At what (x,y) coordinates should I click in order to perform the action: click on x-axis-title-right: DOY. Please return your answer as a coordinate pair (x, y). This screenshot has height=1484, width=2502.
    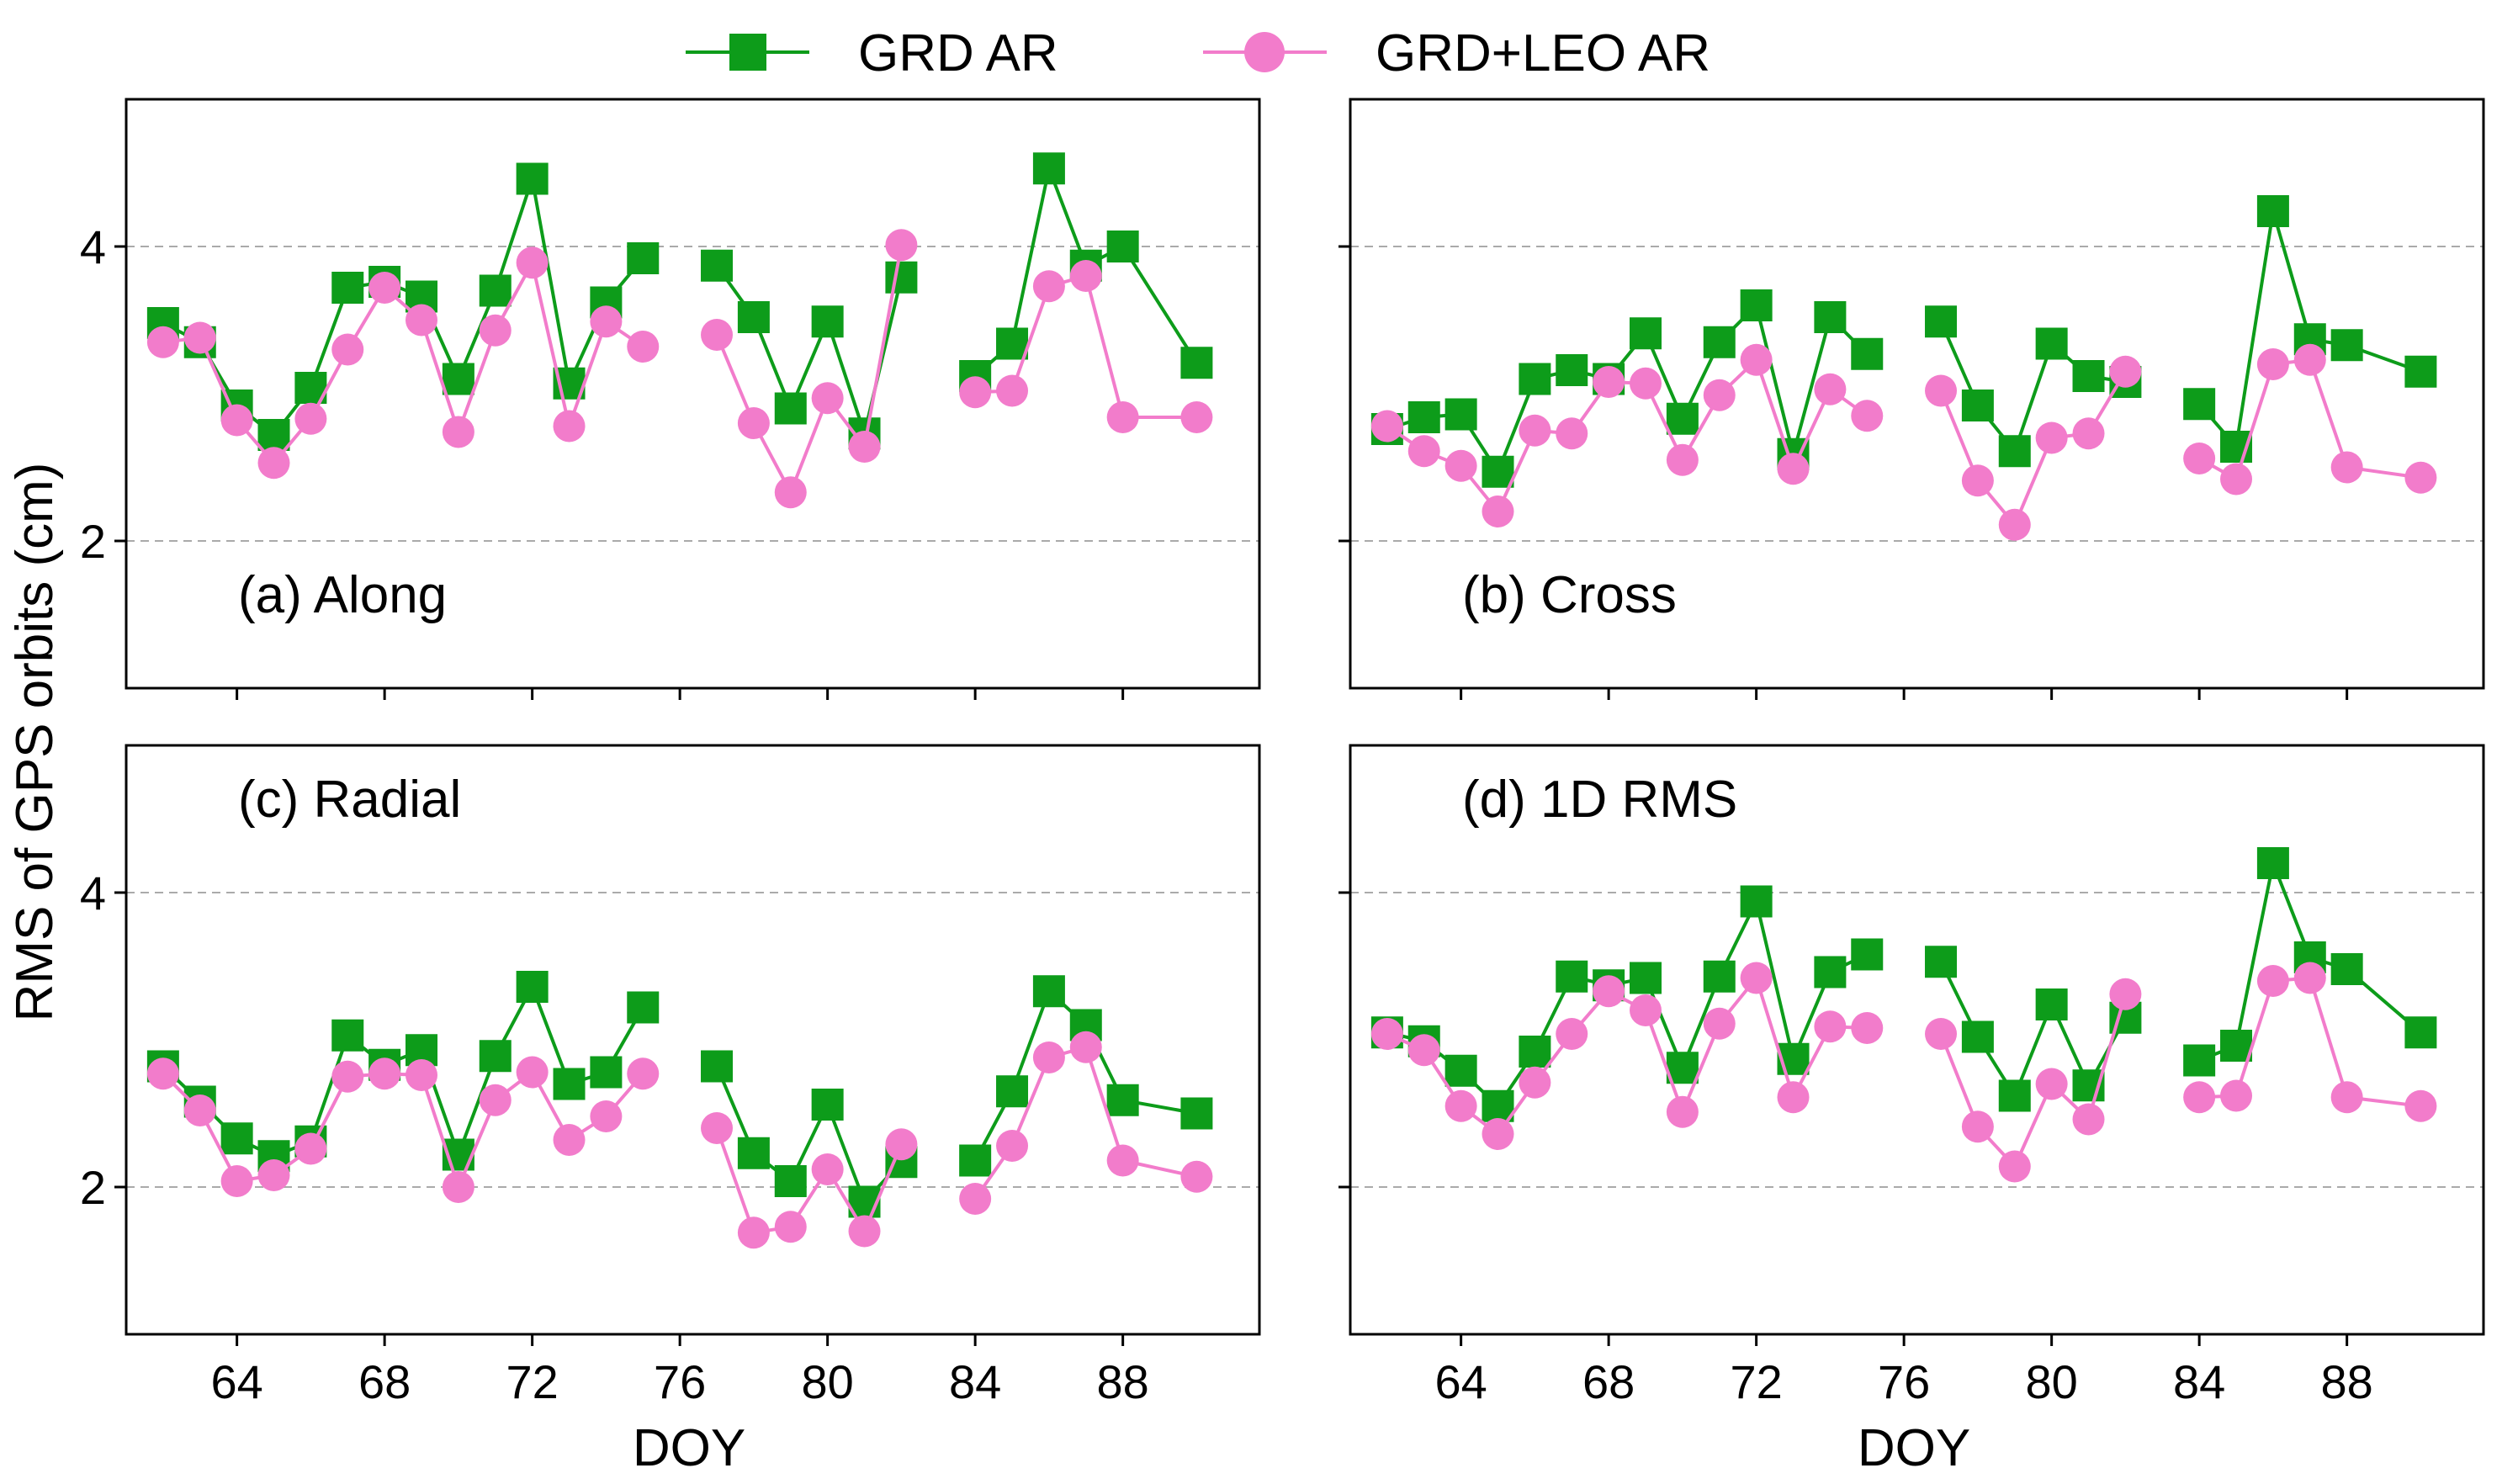
    Looking at the image, I should click on (1914, 1448).